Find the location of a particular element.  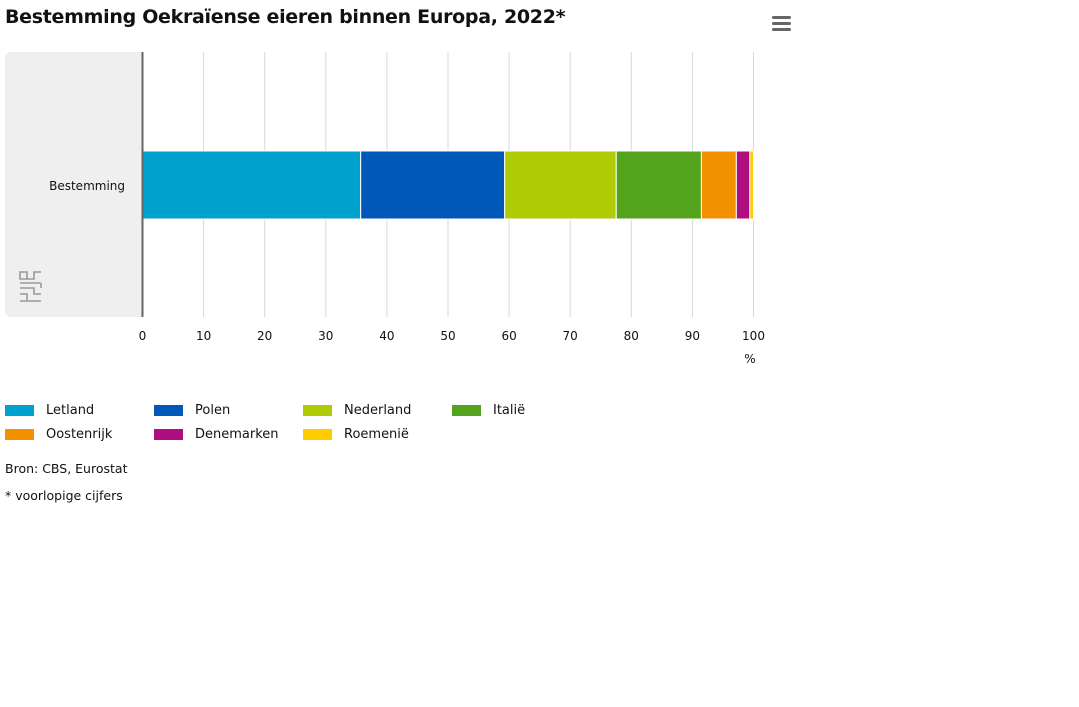

bars is located at coordinates (448, 185).